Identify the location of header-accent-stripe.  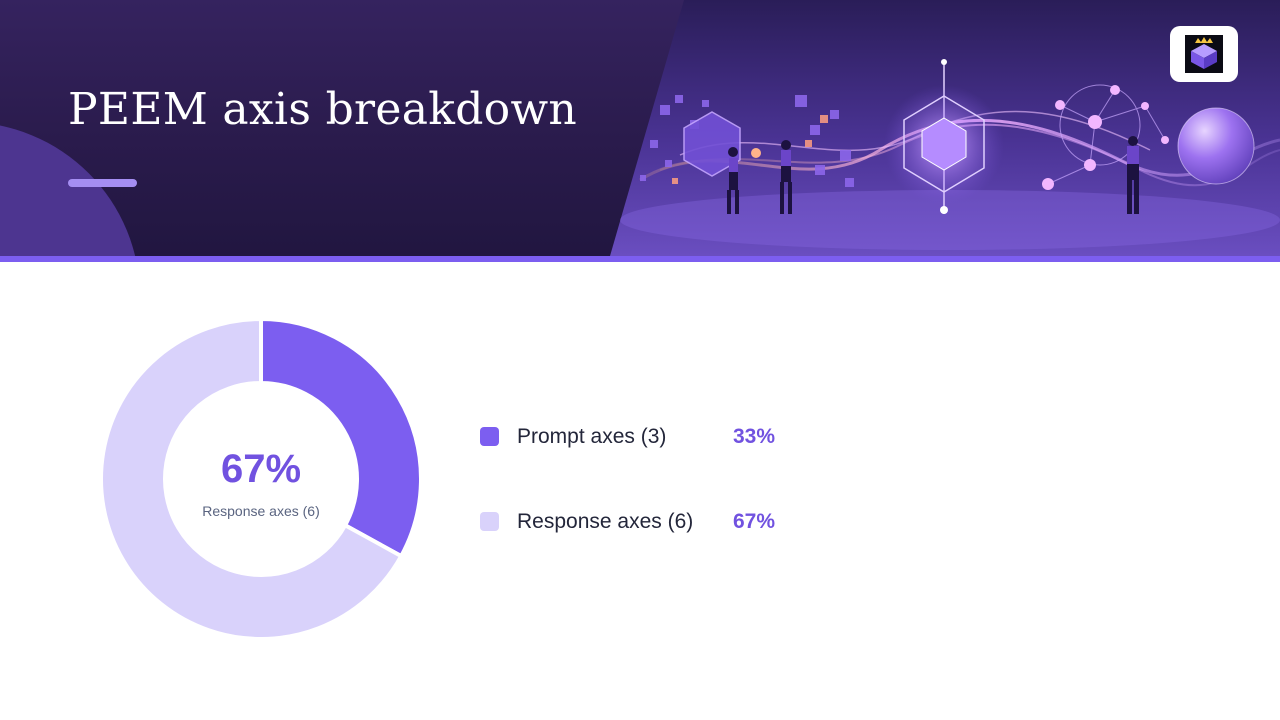
(640, 259).